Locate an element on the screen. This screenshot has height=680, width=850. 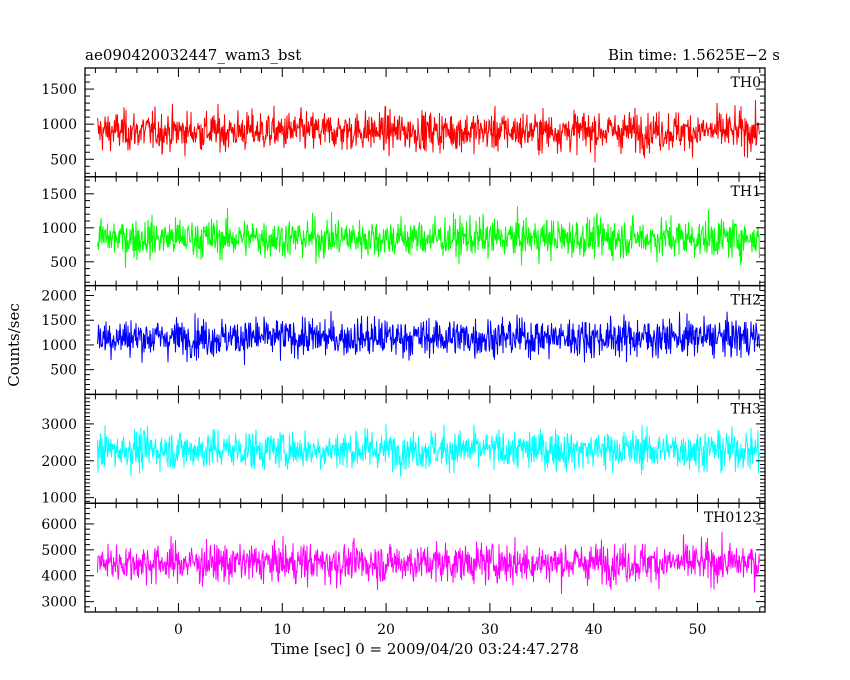
y-tick-label: 4000 is located at coordinates (59, 577).